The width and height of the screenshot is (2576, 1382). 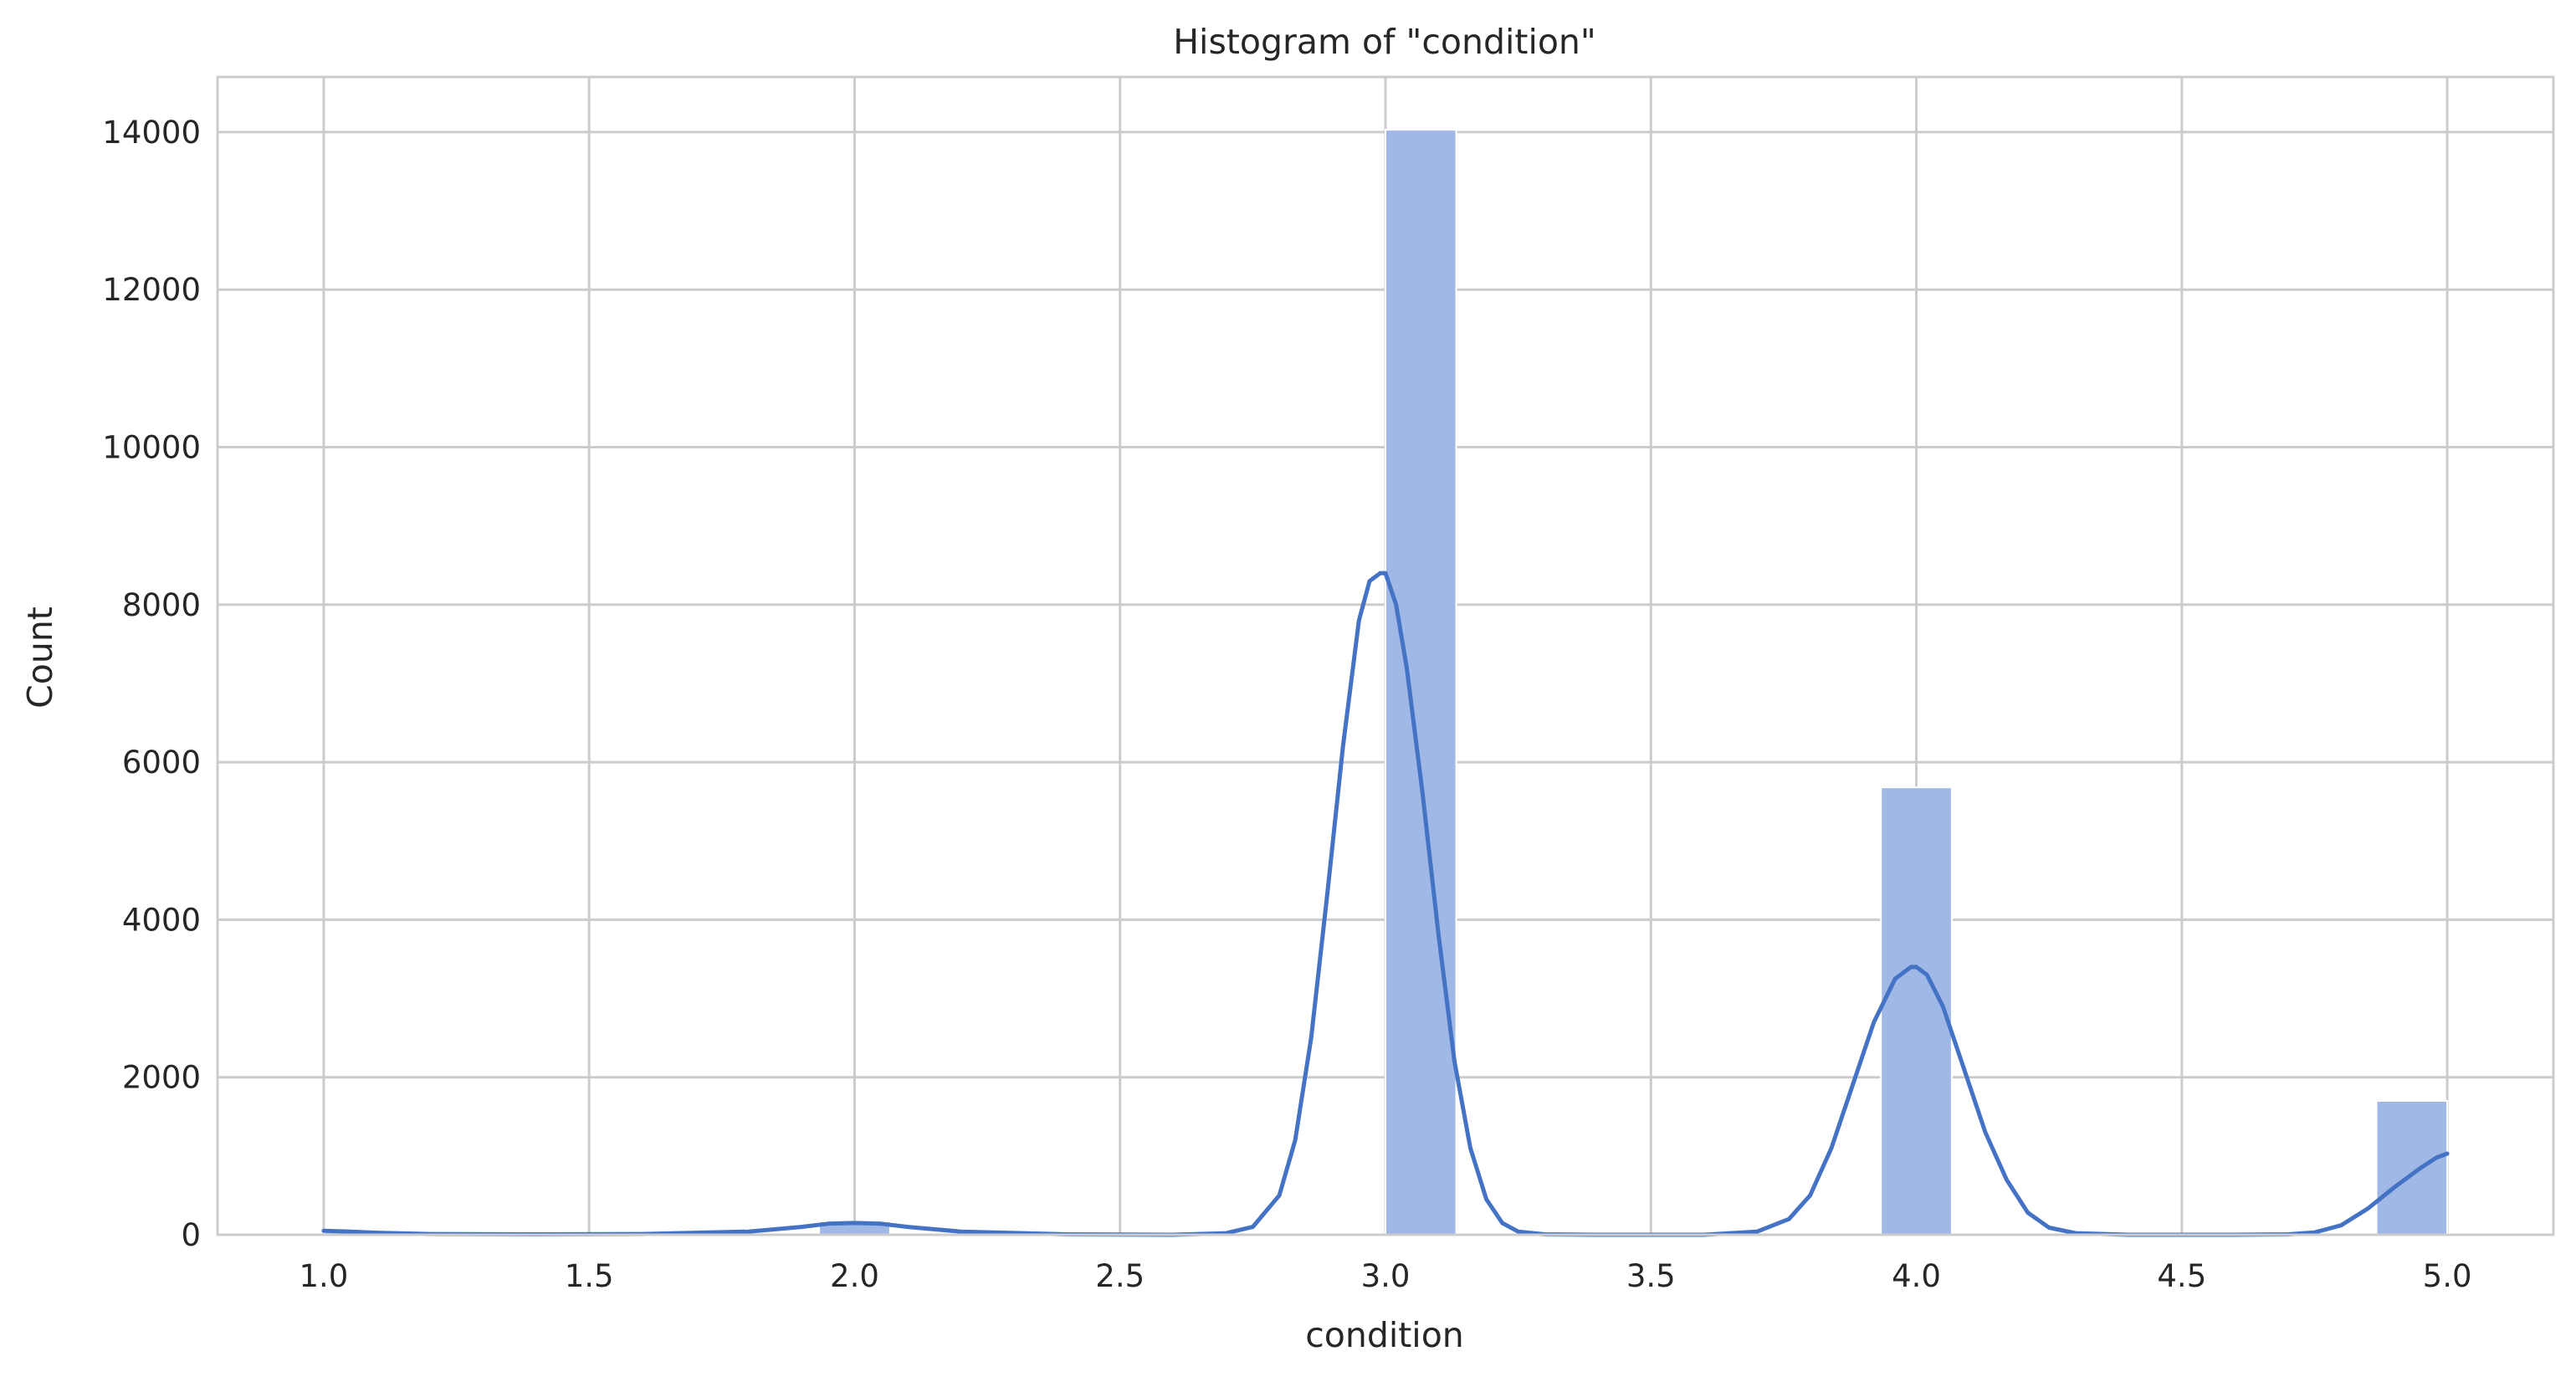 I want to click on x-tick-label: 1.5, so click(x=589, y=1276).